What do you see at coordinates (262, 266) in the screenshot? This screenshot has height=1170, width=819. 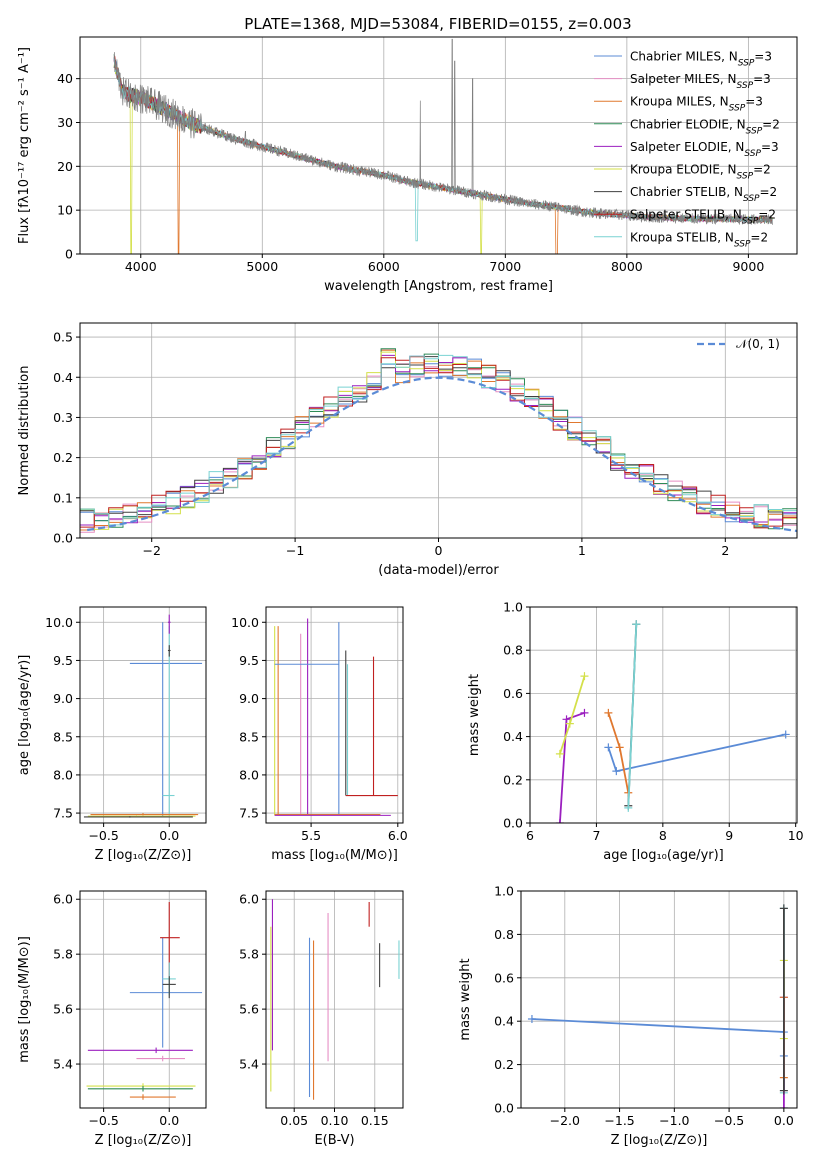 I see `x-tick-label: 5000` at bounding box center [262, 266].